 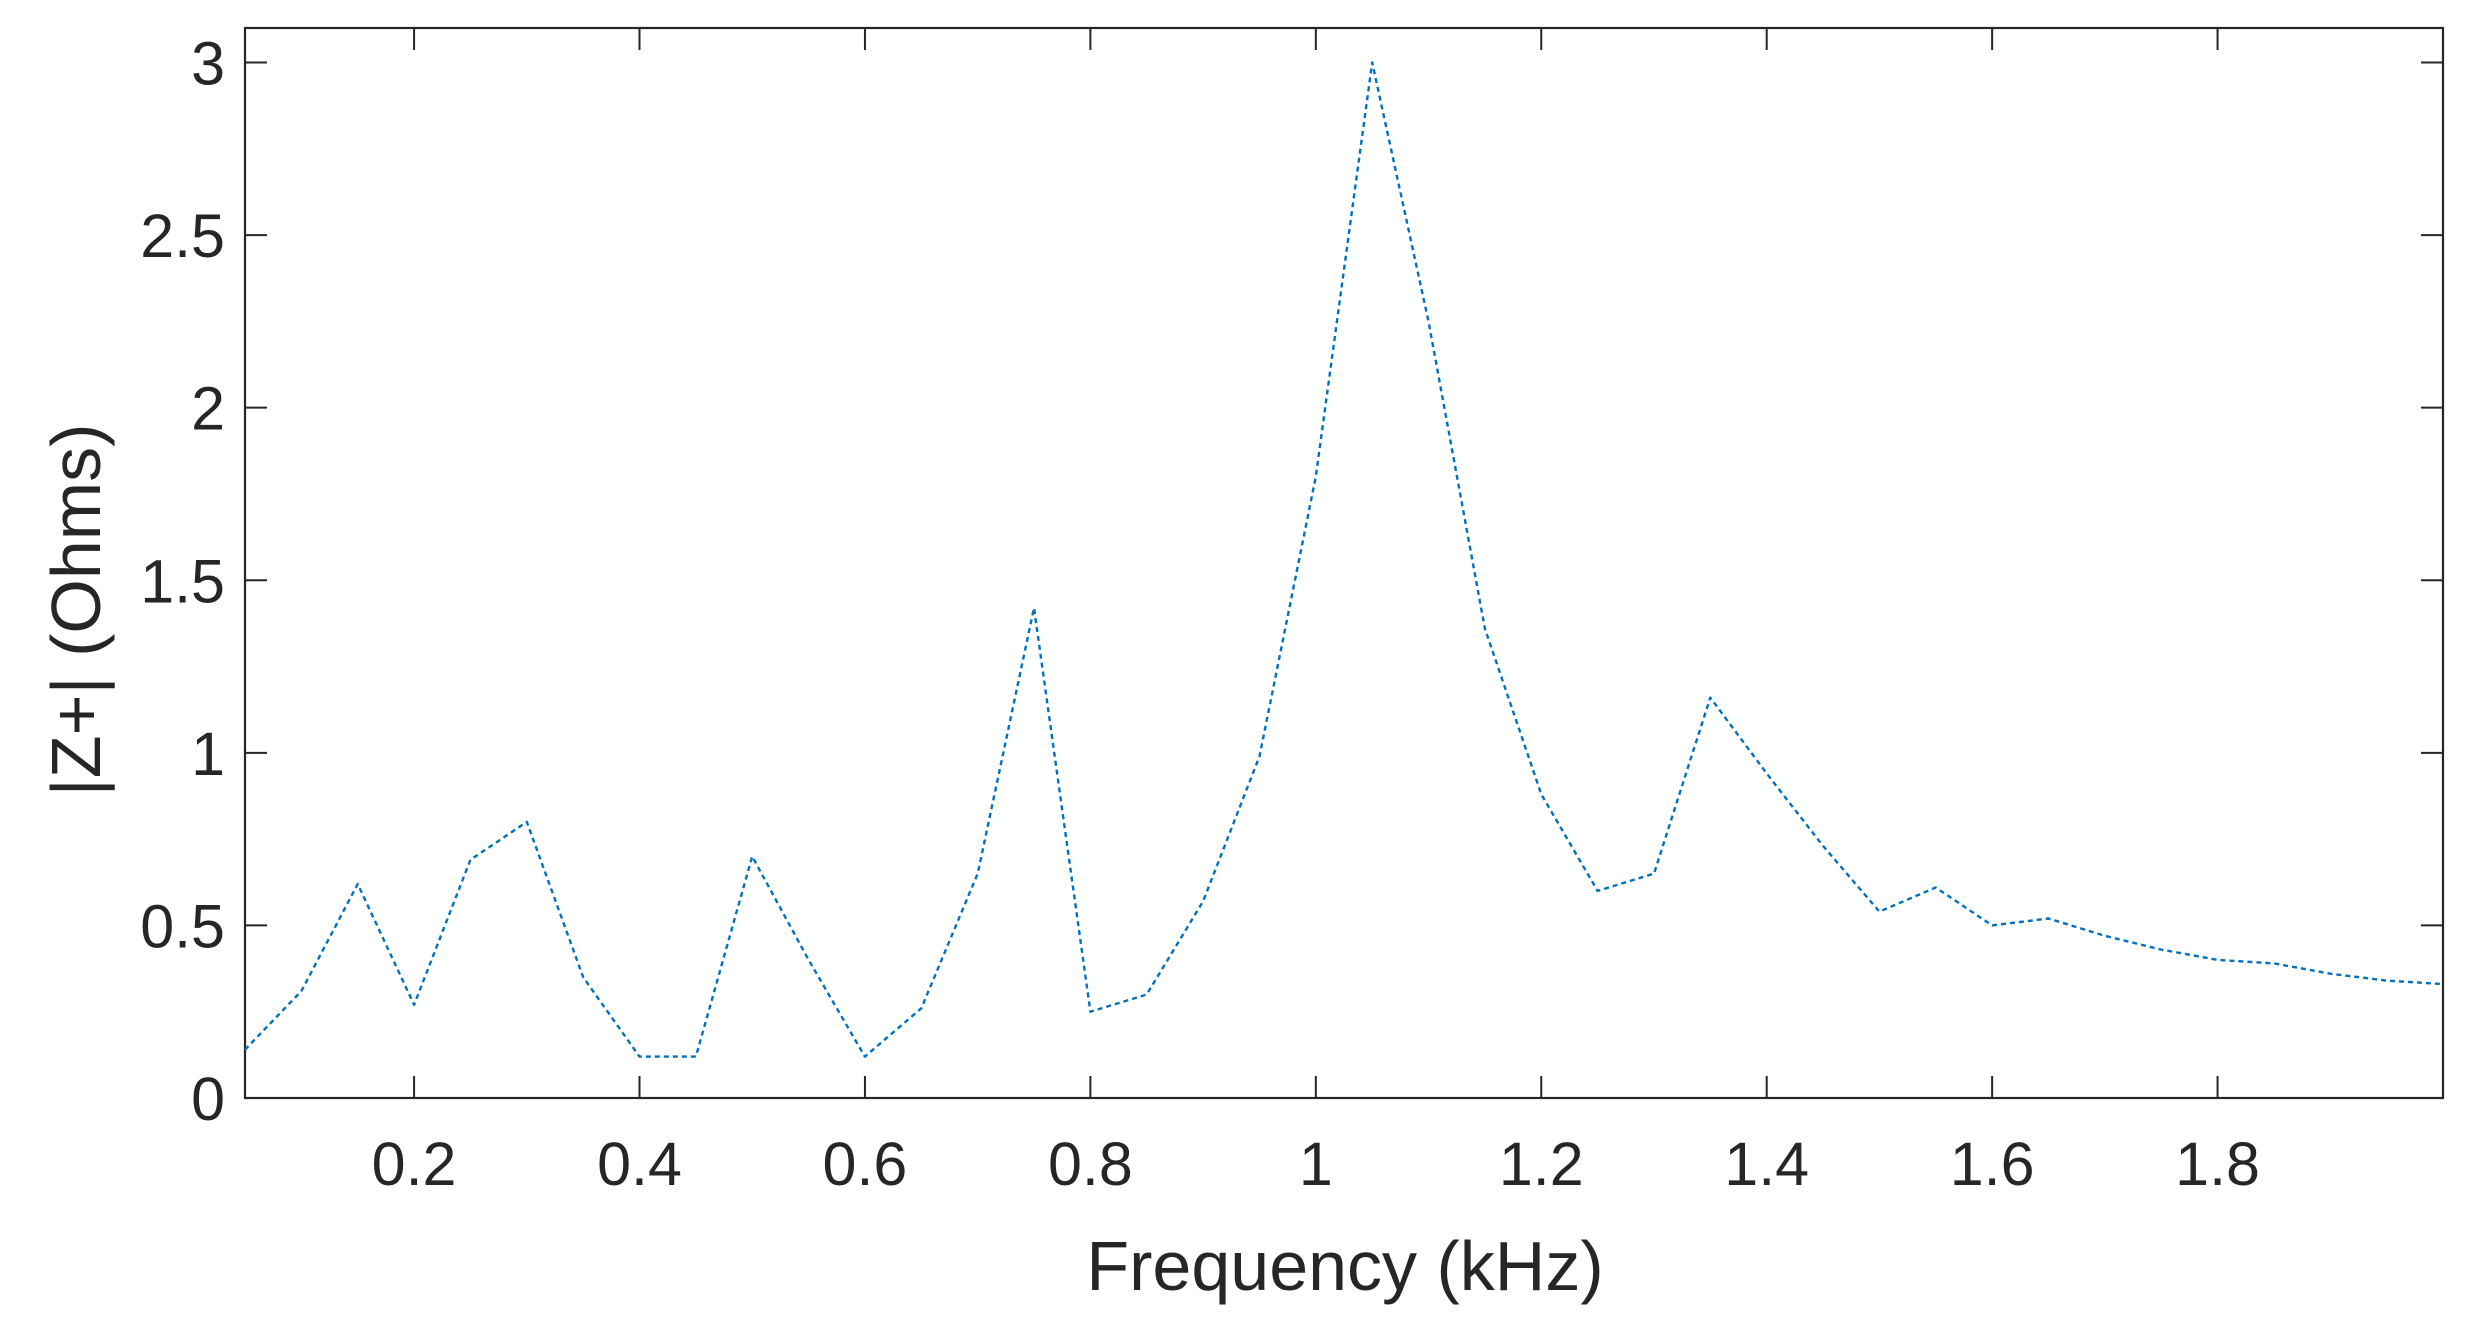 I want to click on y-tick-label: 2.5, so click(x=182, y=236).